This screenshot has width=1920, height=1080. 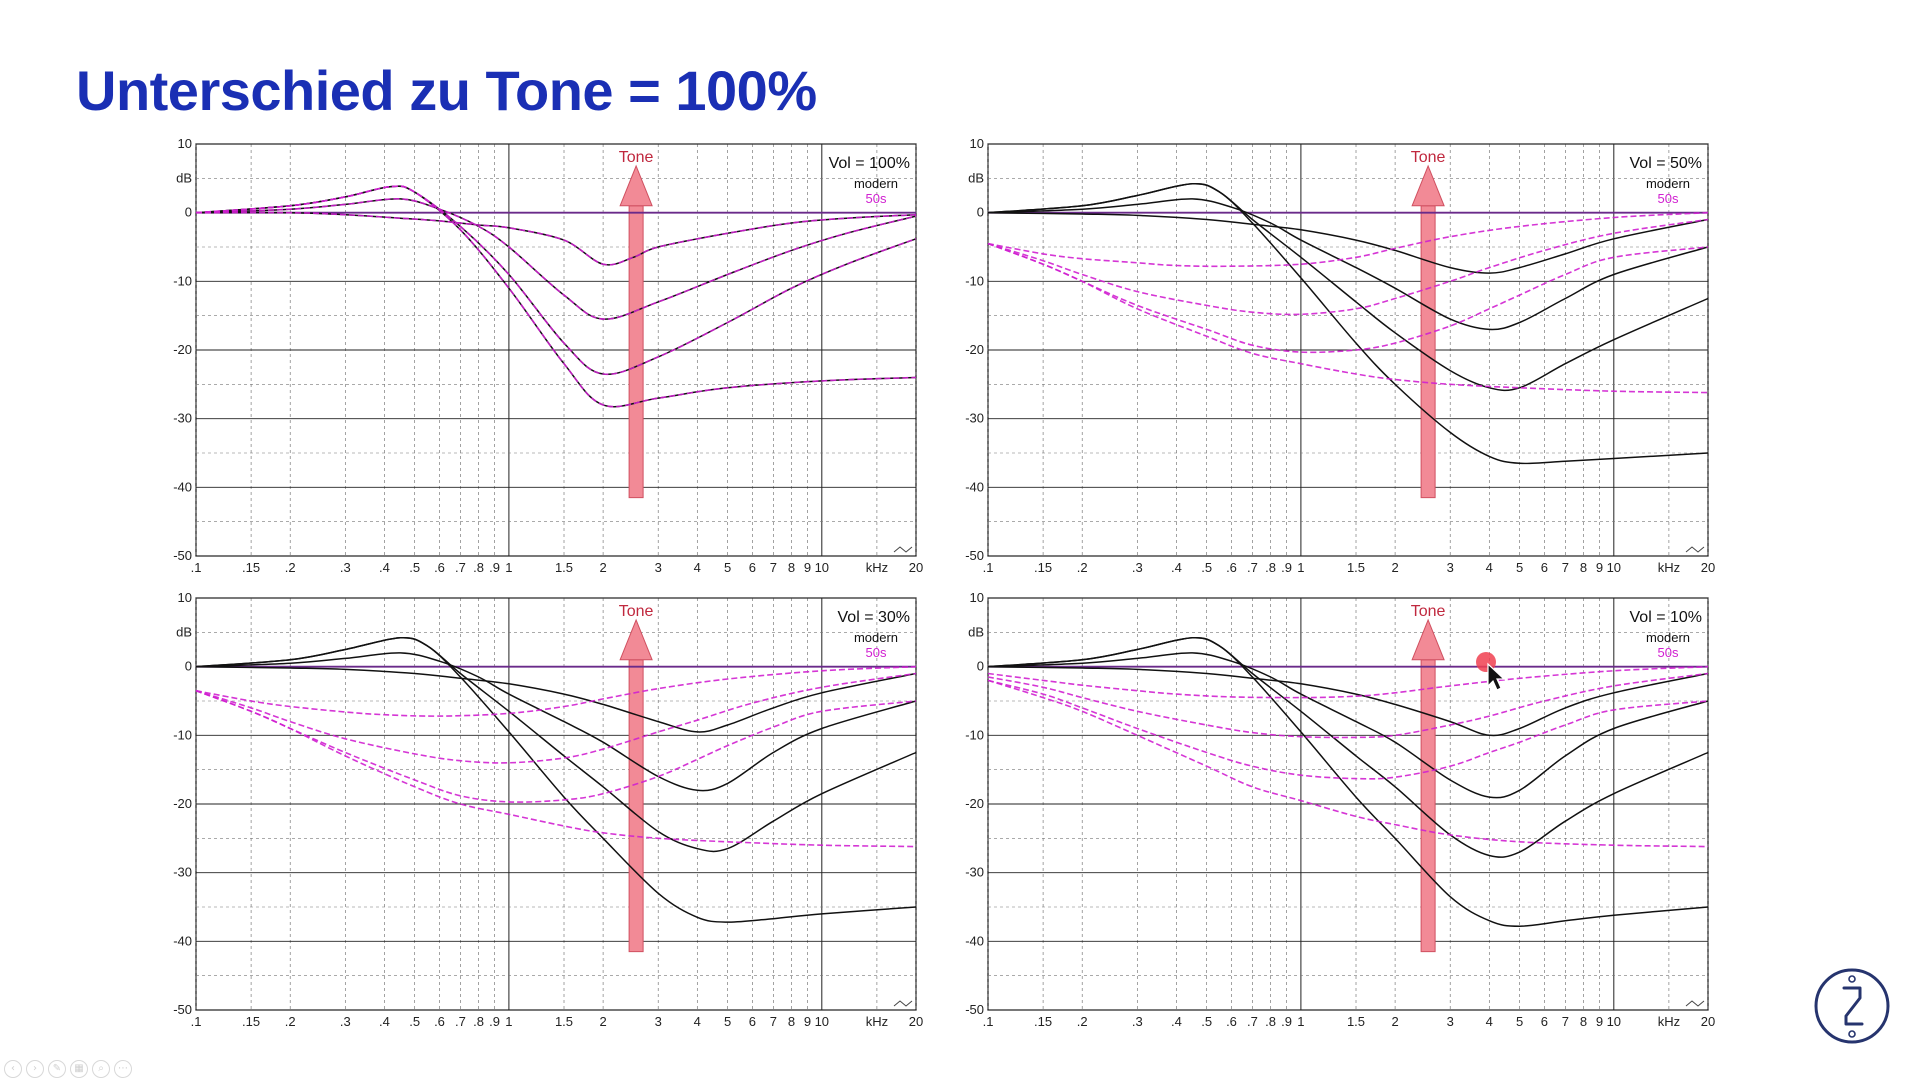 What do you see at coordinates (773, 1021) in the screenshot?
I see `x-tick-label: 7` at bounding box center [773, 1021].